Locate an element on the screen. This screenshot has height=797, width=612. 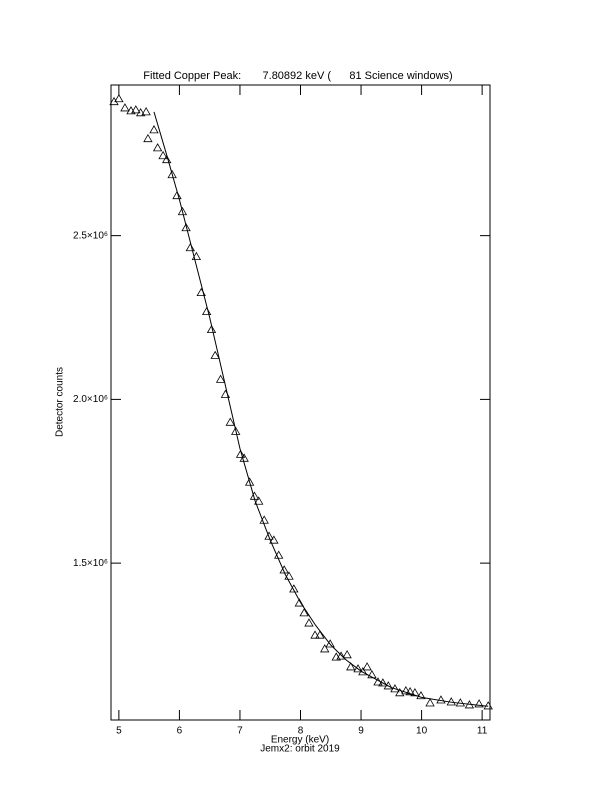
x-tick-label: 9 is located at coordinates (361, 731).